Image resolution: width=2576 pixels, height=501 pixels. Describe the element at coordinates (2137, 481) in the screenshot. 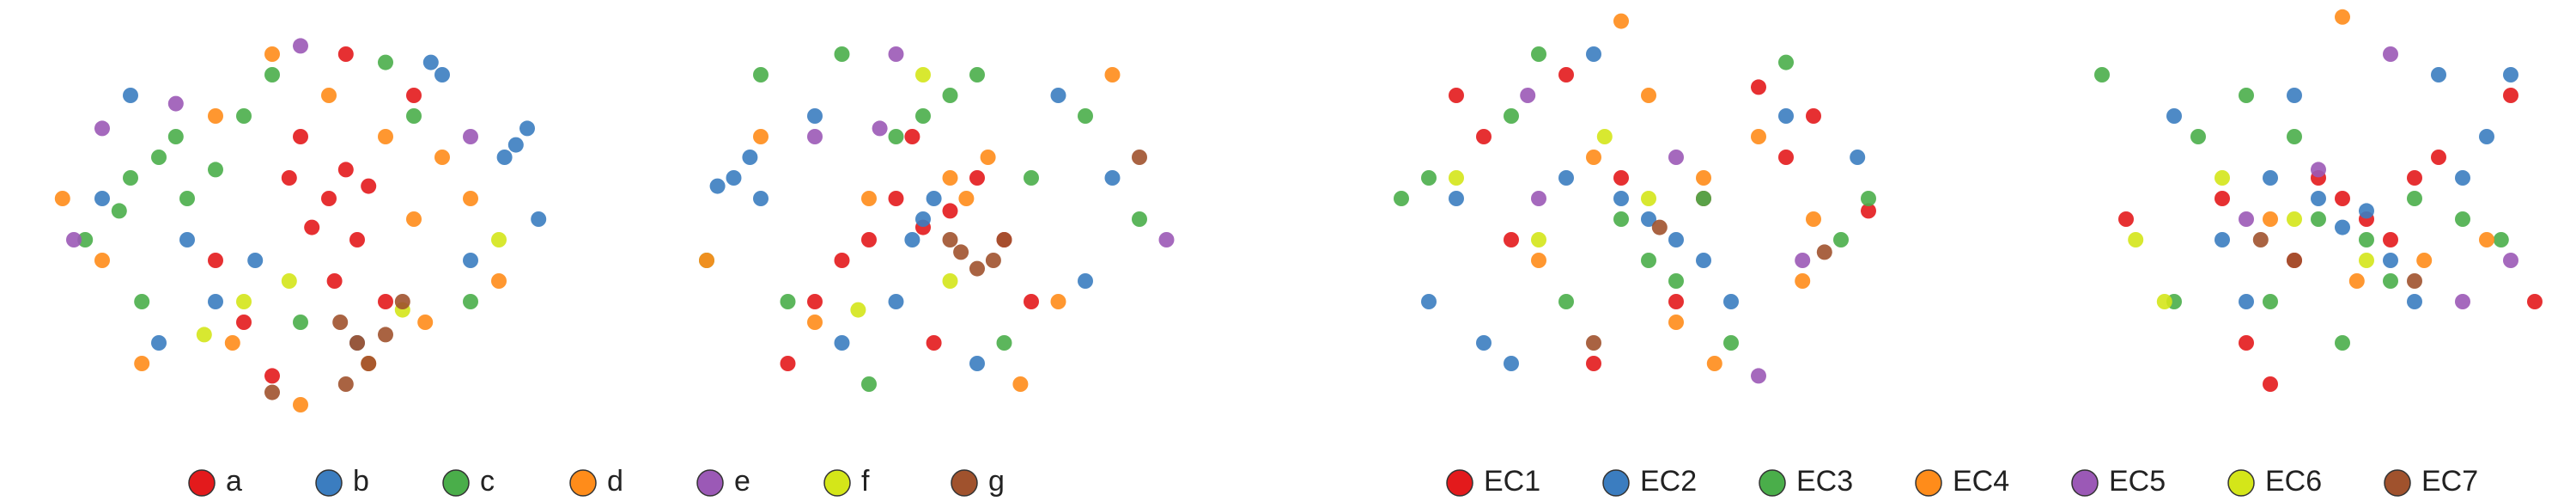

I see `legend-label: EC5` at that location.